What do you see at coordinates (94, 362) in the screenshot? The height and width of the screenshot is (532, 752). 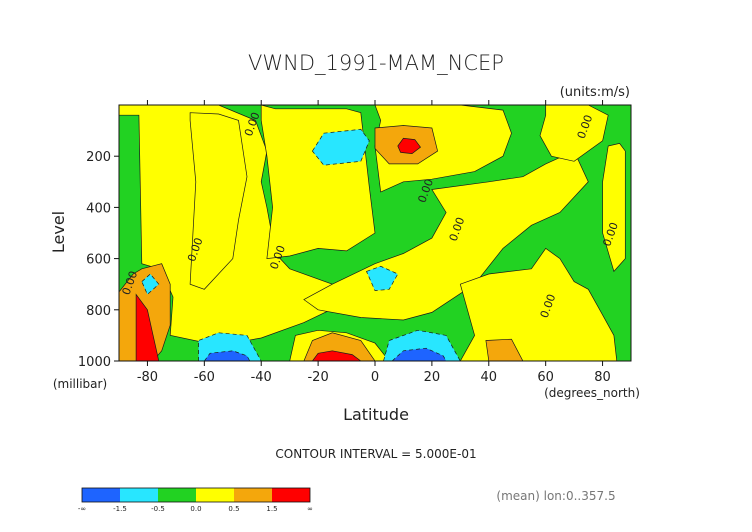 I see `y-tick-label: 1000` at bounding box center [94, 362].